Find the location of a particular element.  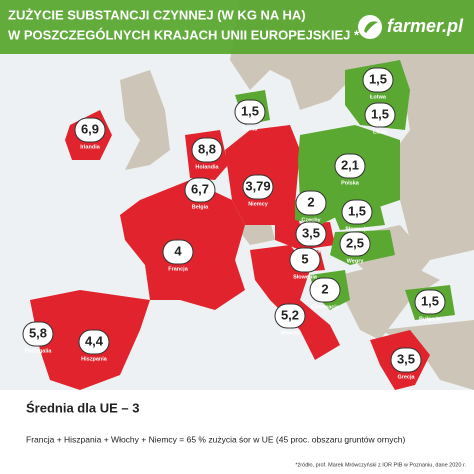

country-value: 5 is located at coordinates (304, 258).